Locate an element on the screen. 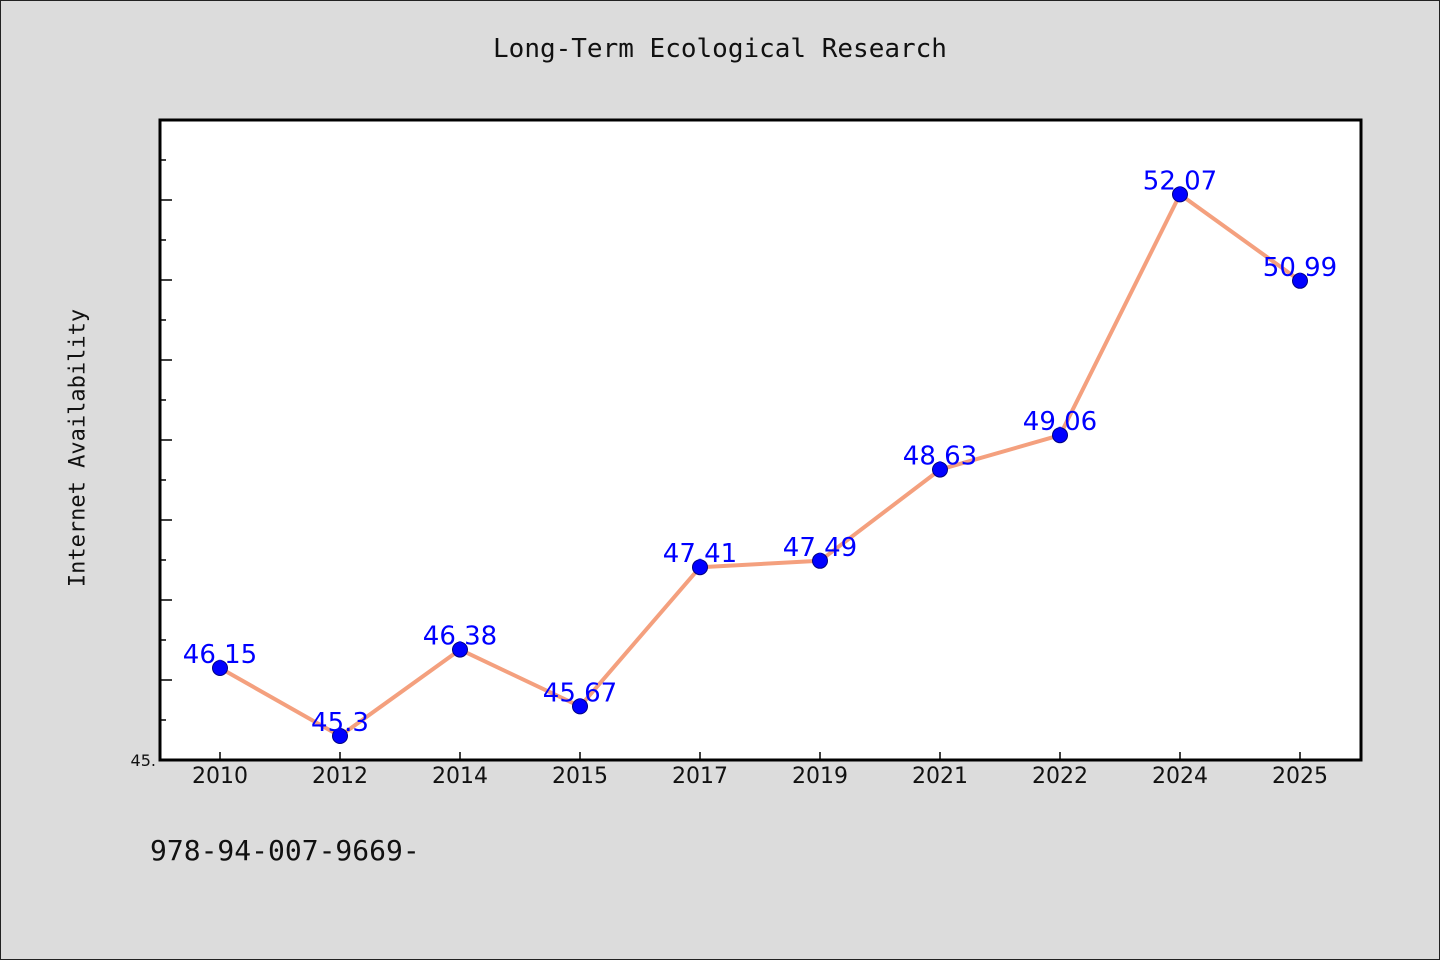 The height and width of the screenshot is (960, 1440). x-tick-label: 2022 is located at coordinates (1060, 776).